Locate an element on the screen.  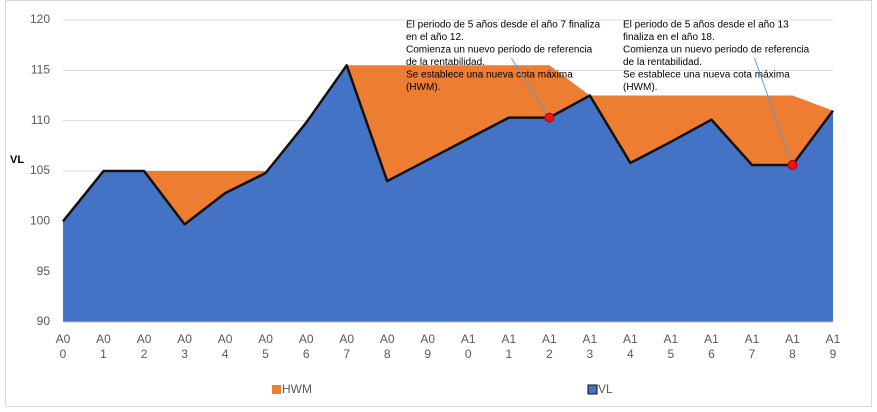
x-tick-label: A1 4 is located at coordinates (630, 346).